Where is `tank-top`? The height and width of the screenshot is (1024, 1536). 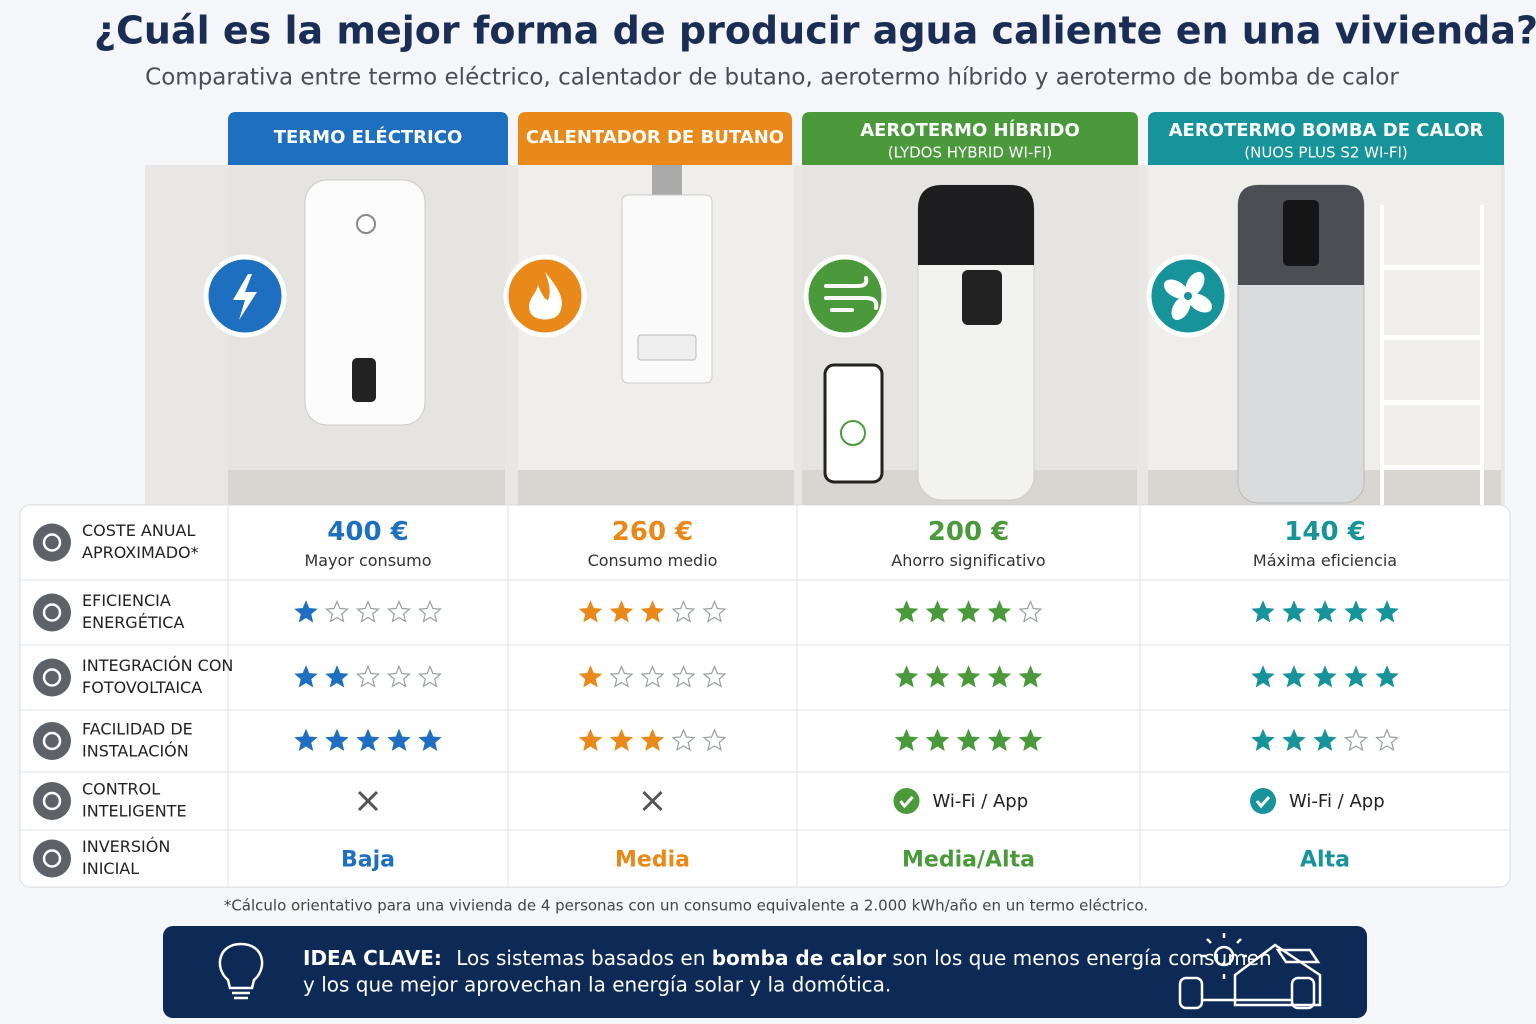 tank-top is located at coordinates (976, 225).